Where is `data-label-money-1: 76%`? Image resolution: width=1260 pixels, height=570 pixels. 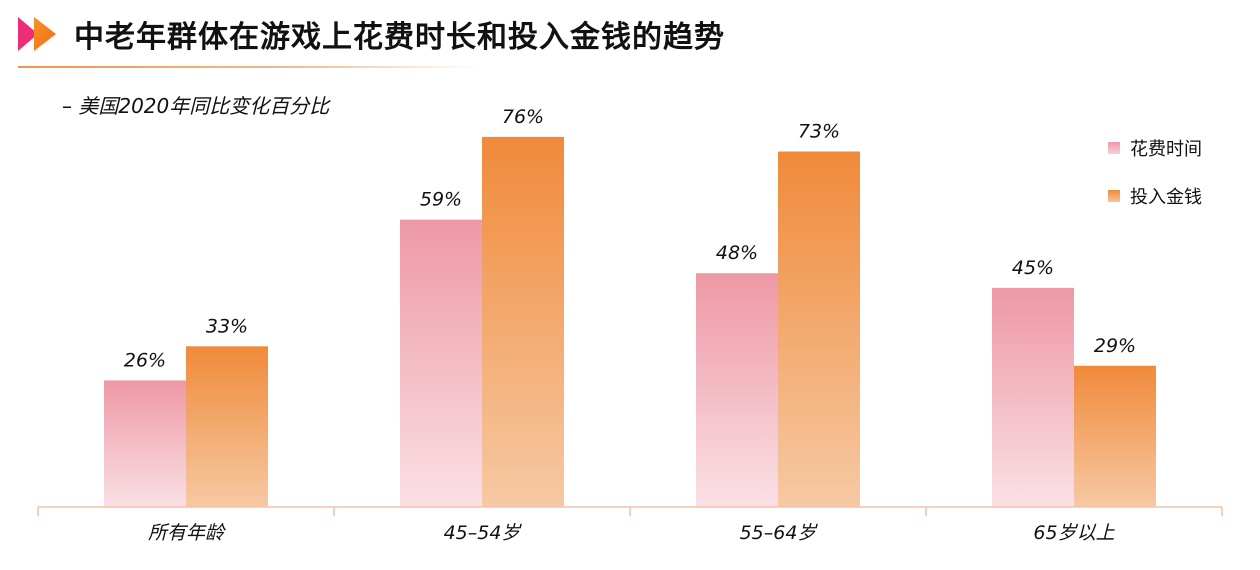 data-label-money-1: 76% is located at coordinates (523, 117).